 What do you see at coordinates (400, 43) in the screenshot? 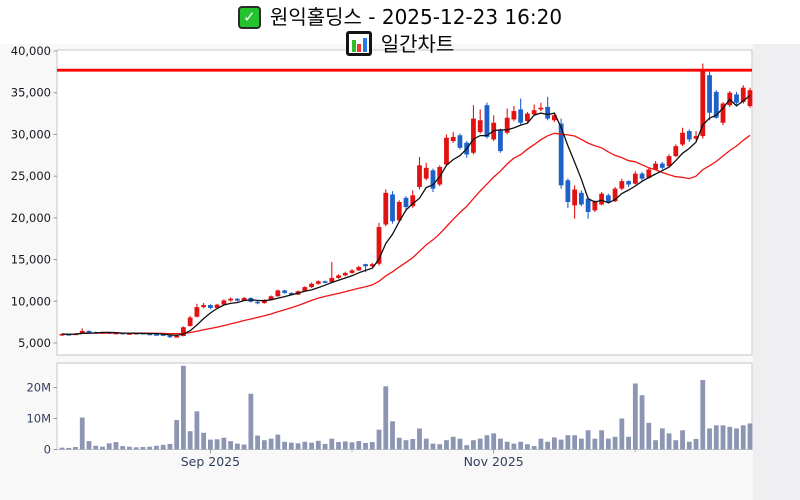
I see `chart-subtitle: 일간차트` at bounding box center [400, 43].